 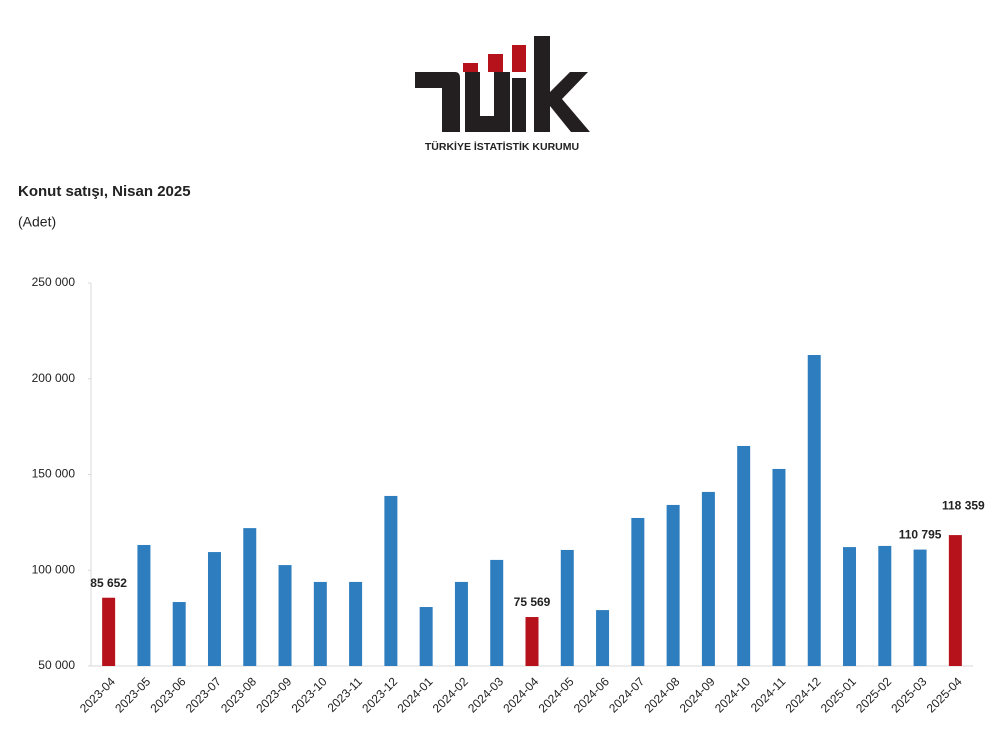 What do you see at coordinates (203, 694) in the screenshot?
I see `x-tick-label: 2023-07` at bounding box center [203, 694].